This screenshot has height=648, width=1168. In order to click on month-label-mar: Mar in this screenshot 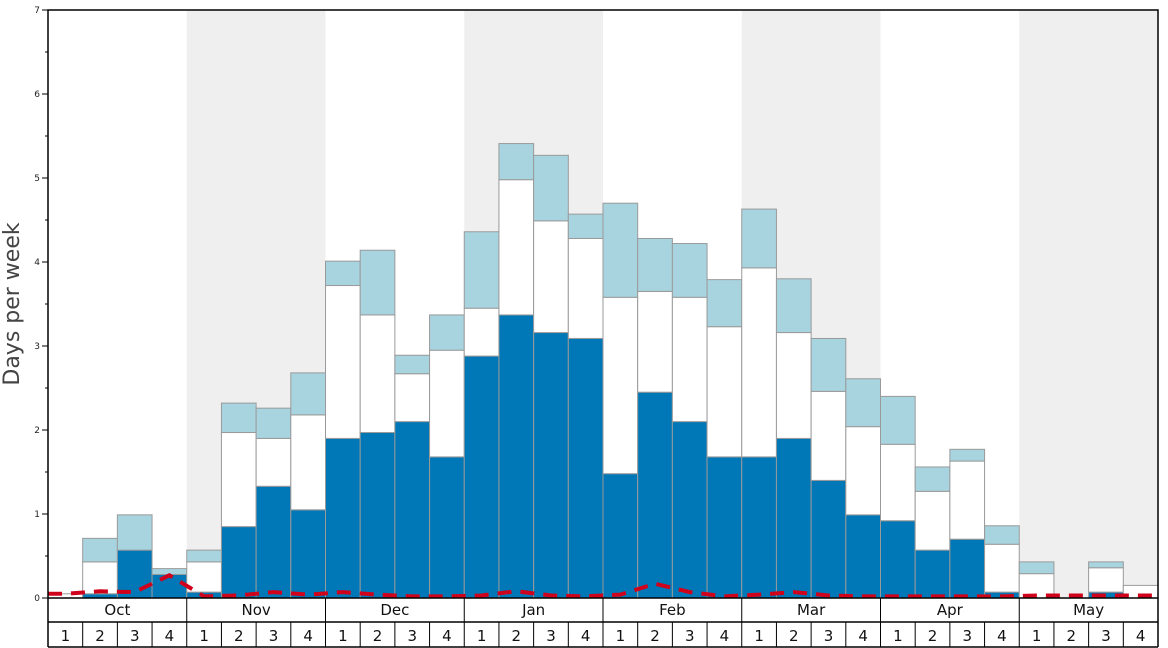, I will do `click(811, 610)`.